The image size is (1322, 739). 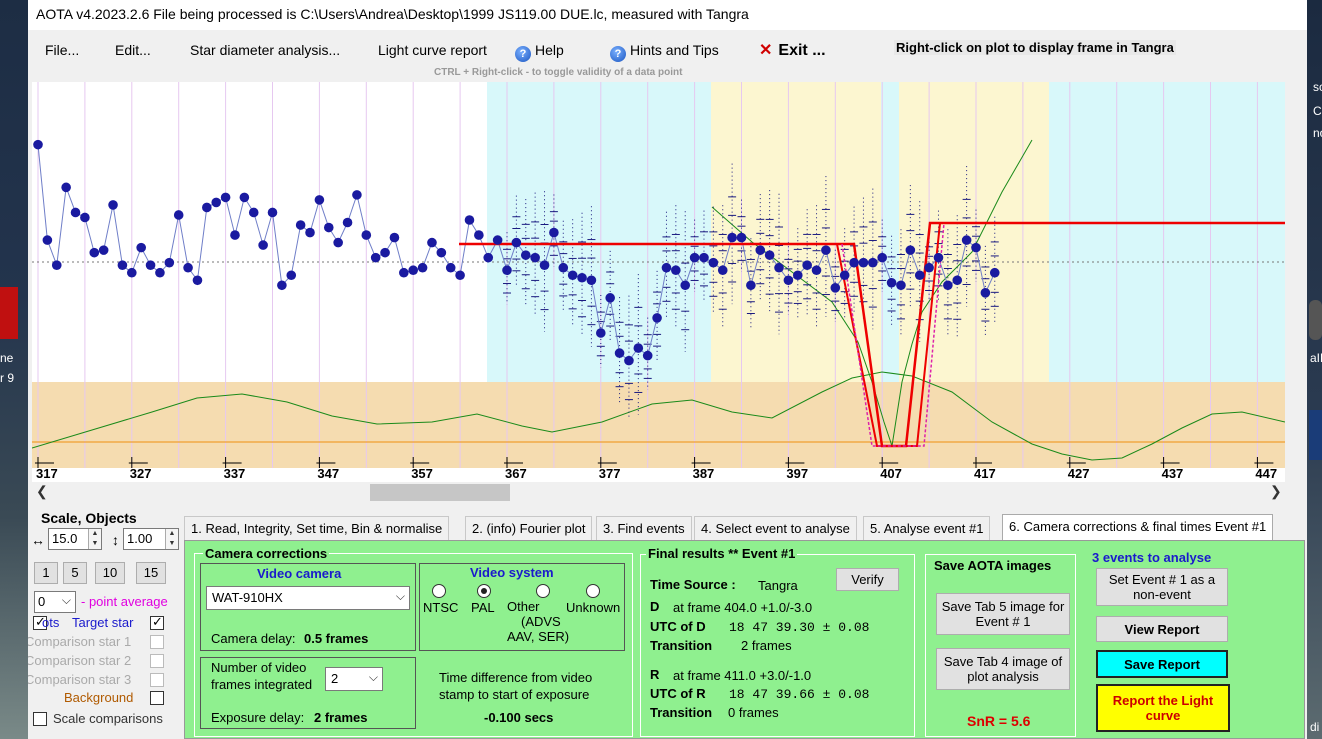 I want to click on menu-help: ? Help, so click(x=539, y=52).